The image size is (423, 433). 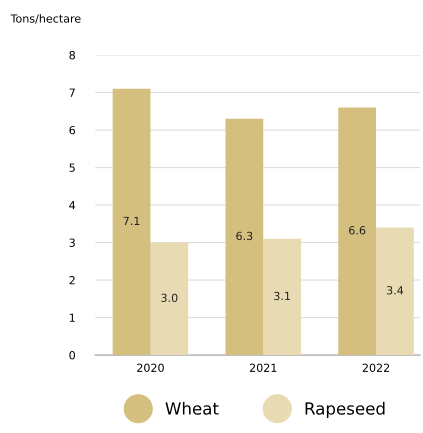 I want to click on legend-label: Rapeseed, so click(x=345, y=410).